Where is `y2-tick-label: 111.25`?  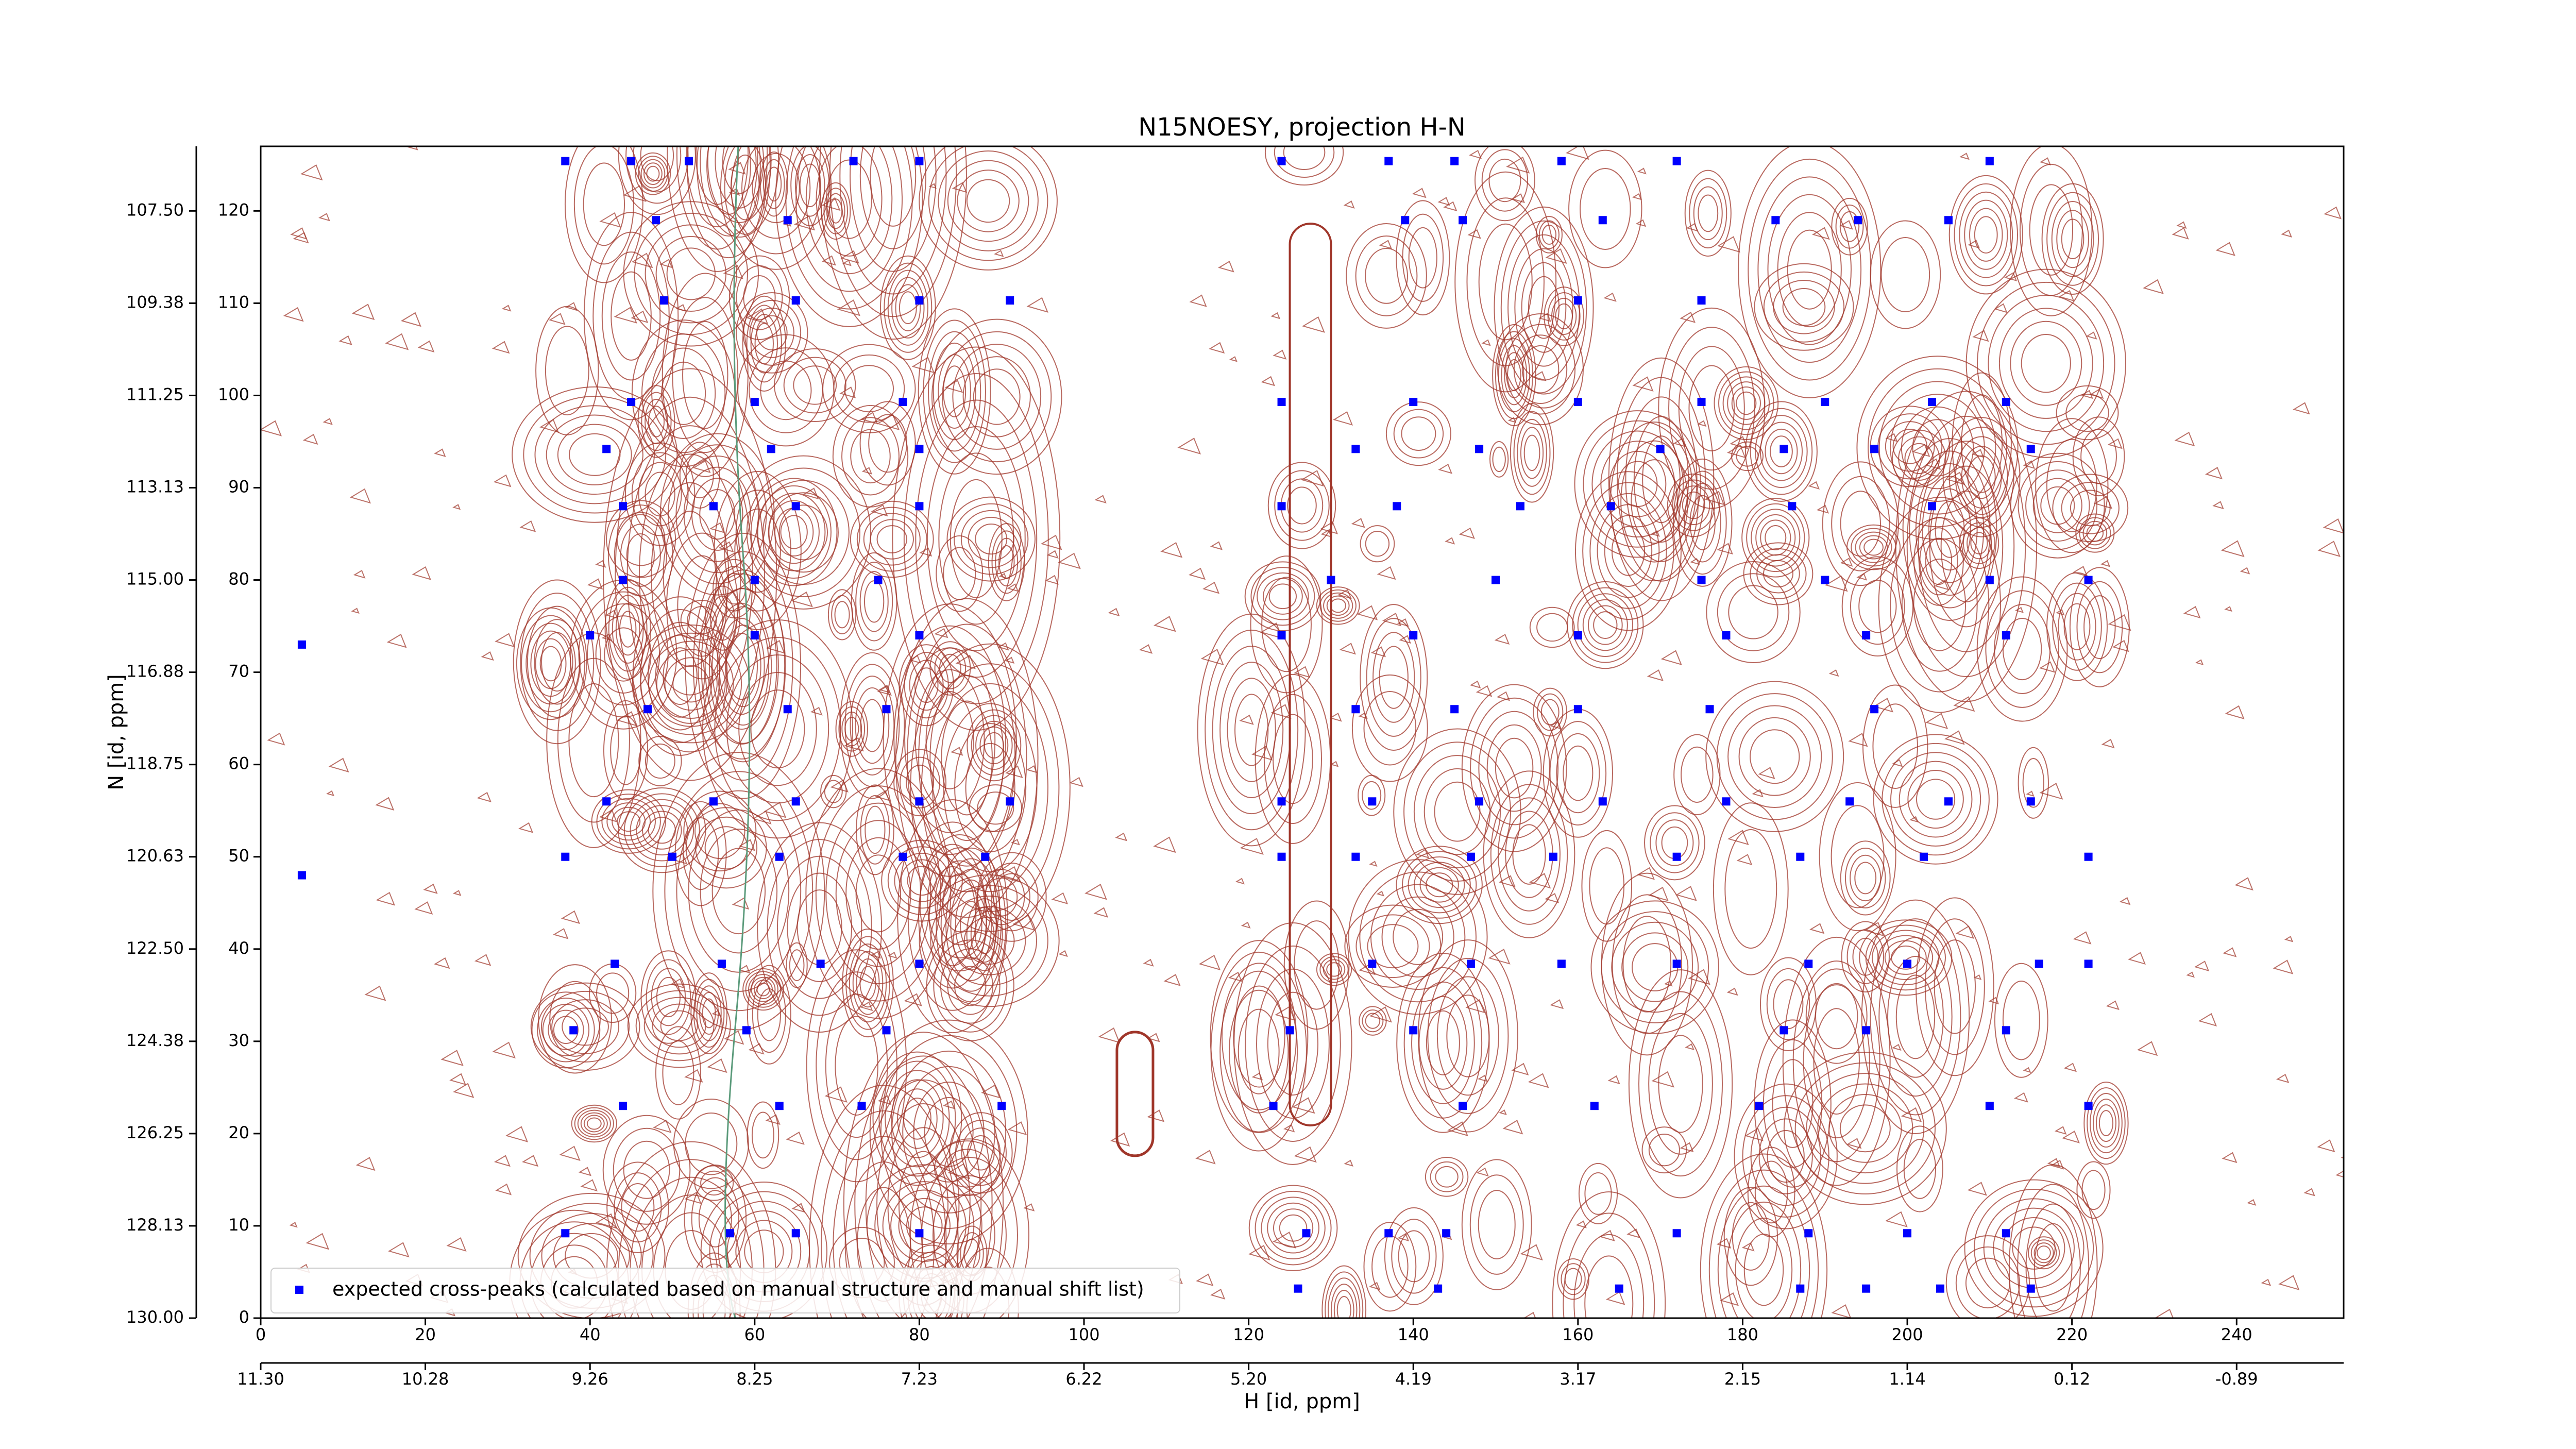 y2-tick-label: 111.25 is located at coordinates (155, 394).